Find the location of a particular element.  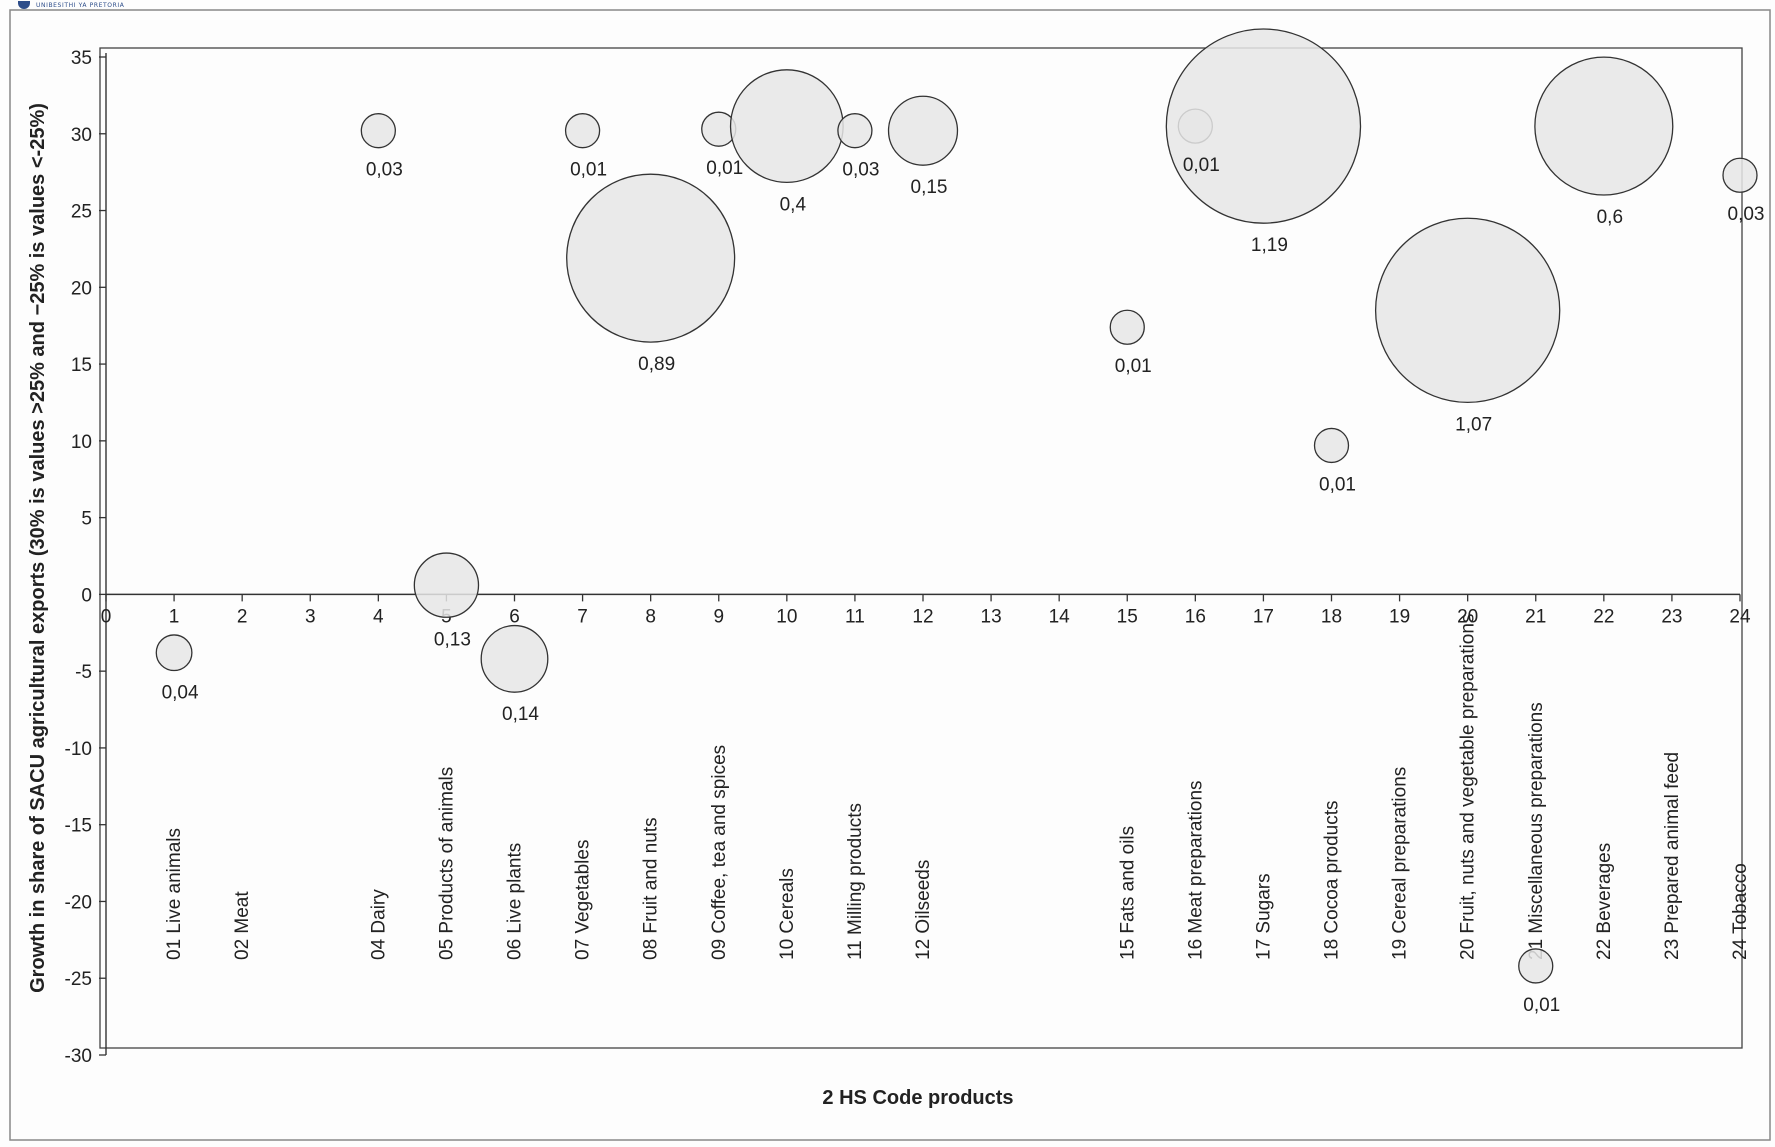

y-tick-label: -5 is located at coordinates (83, 672).